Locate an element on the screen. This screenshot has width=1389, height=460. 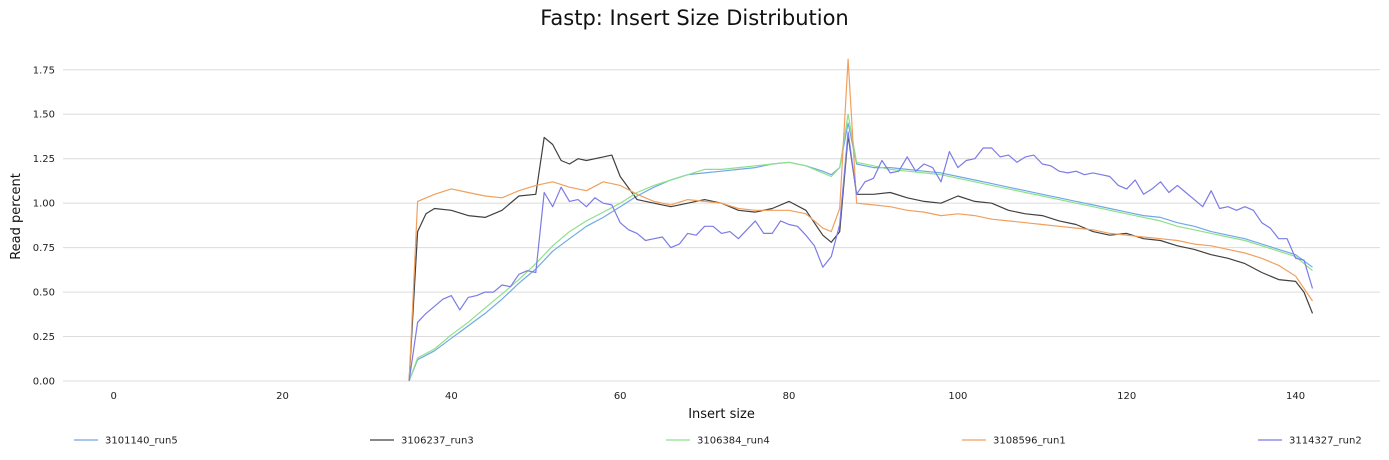
legend-label: 3114327_run2 is located at coordinates (1325, 441).